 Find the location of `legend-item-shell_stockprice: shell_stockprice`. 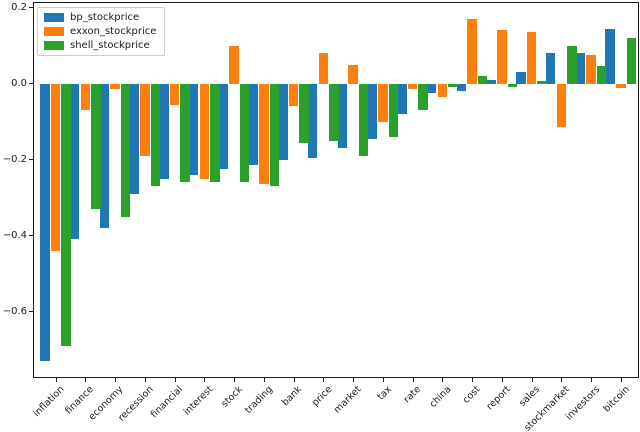

legend-item-shell_stockprice: shell_stockprice is located at coordinates (100, 45).